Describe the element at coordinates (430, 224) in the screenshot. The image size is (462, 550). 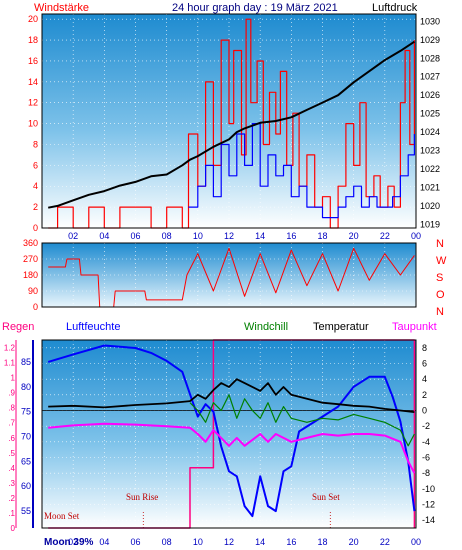
I see `pressure-tick-label: 1019` at that location.